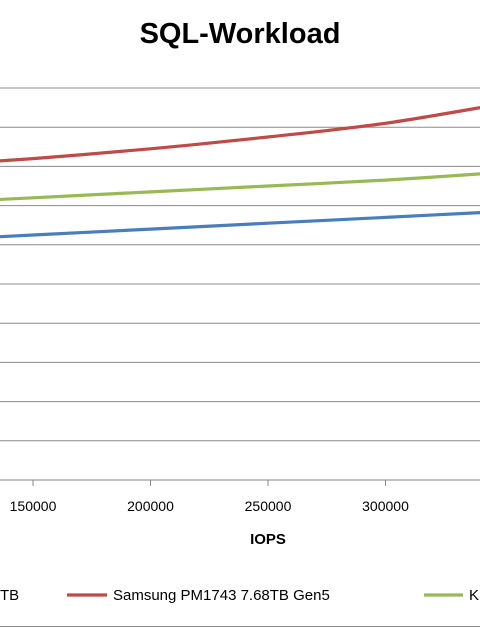 This screenshot has width=480, height=627. Describe the element at coordinates (150, 506) in the screenshot. I see `x-tick-label: 200000` at that location.